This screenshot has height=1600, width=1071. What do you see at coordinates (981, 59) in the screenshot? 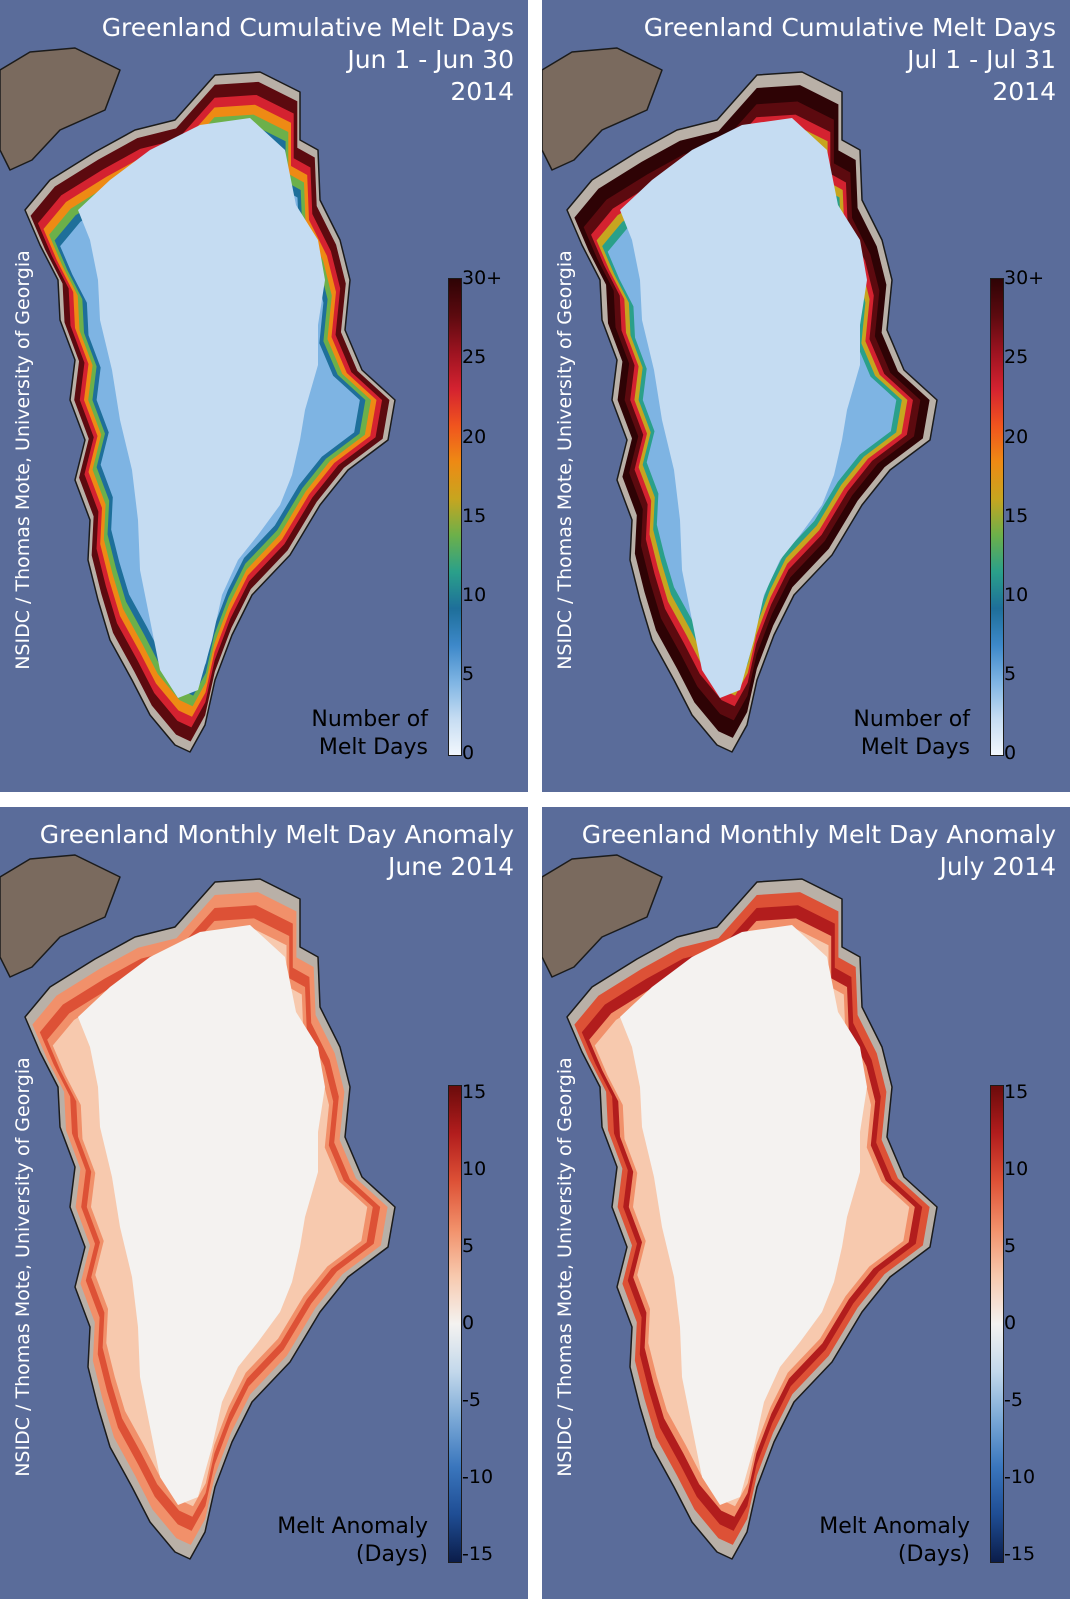
I see `title-line-2: Jul 1 - Jul 31` at bounding box center [981, 59].